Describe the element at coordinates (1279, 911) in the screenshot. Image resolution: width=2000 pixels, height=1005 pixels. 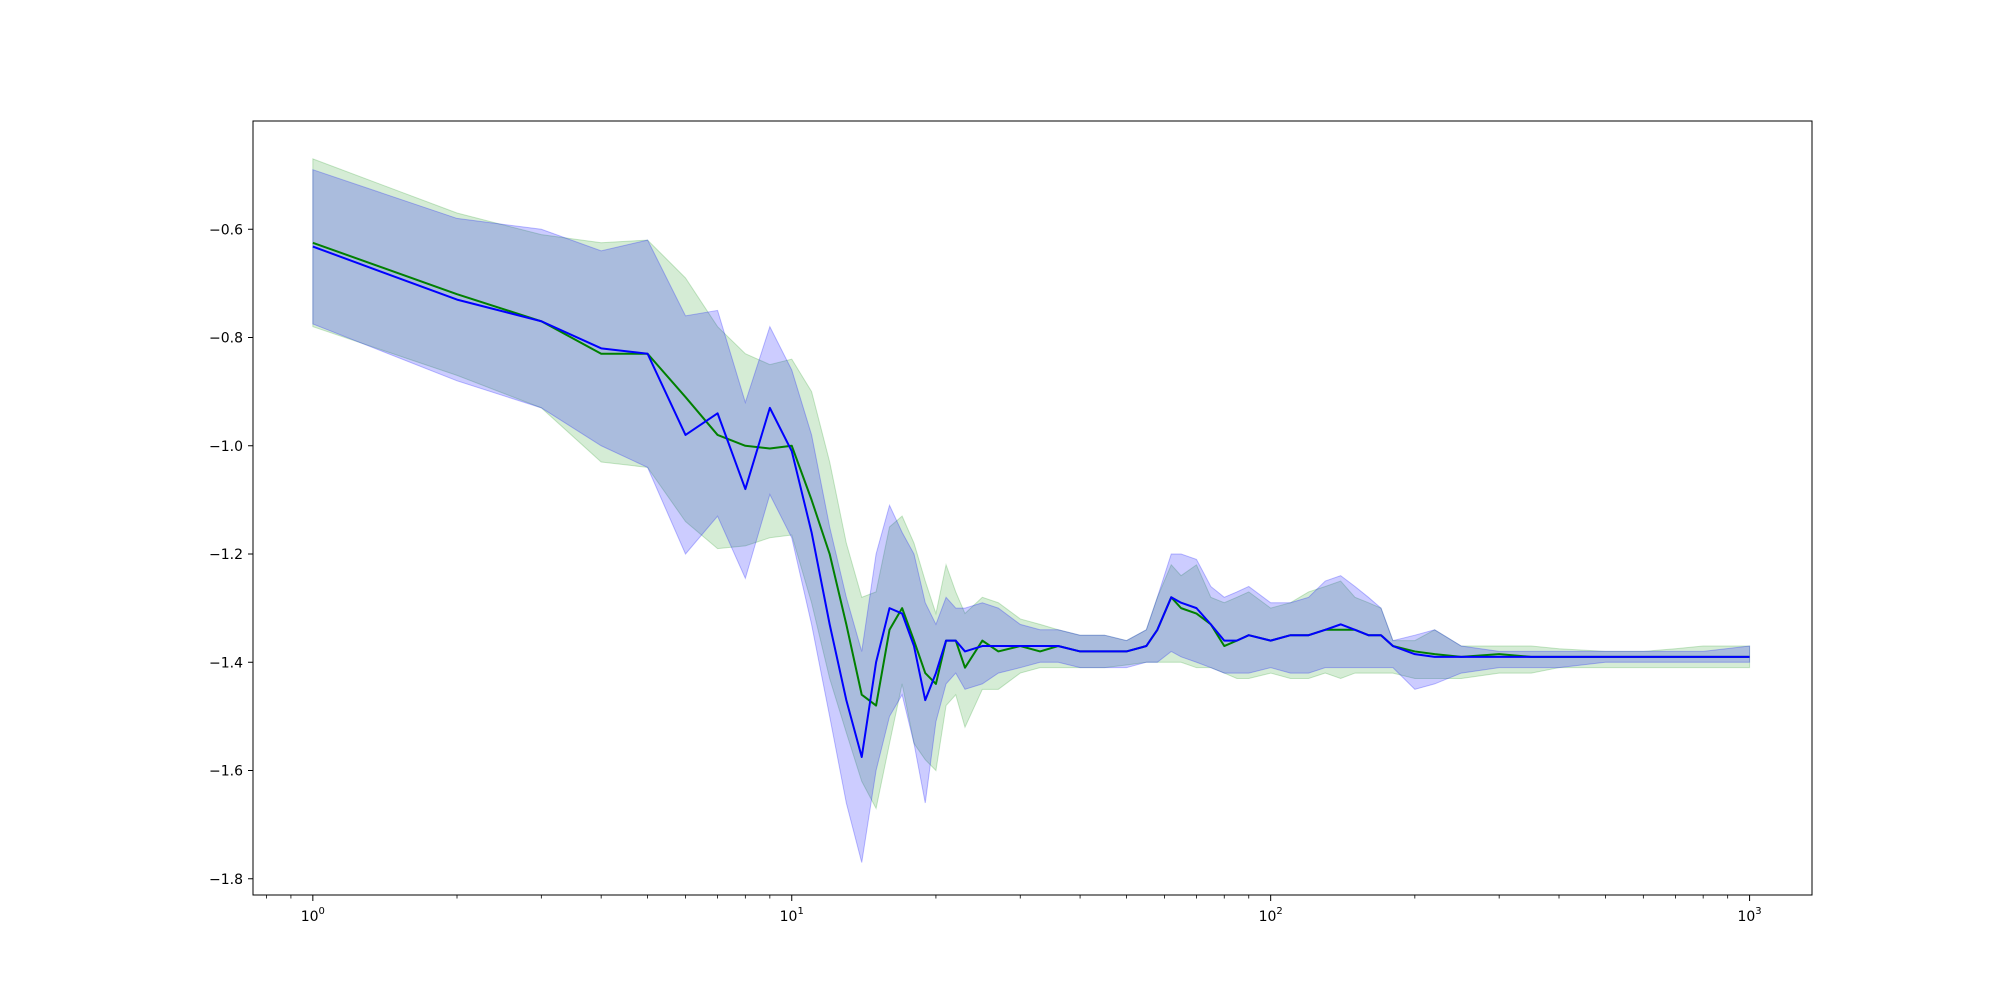
I see `x-tick-label-exponent: 2` at that location.